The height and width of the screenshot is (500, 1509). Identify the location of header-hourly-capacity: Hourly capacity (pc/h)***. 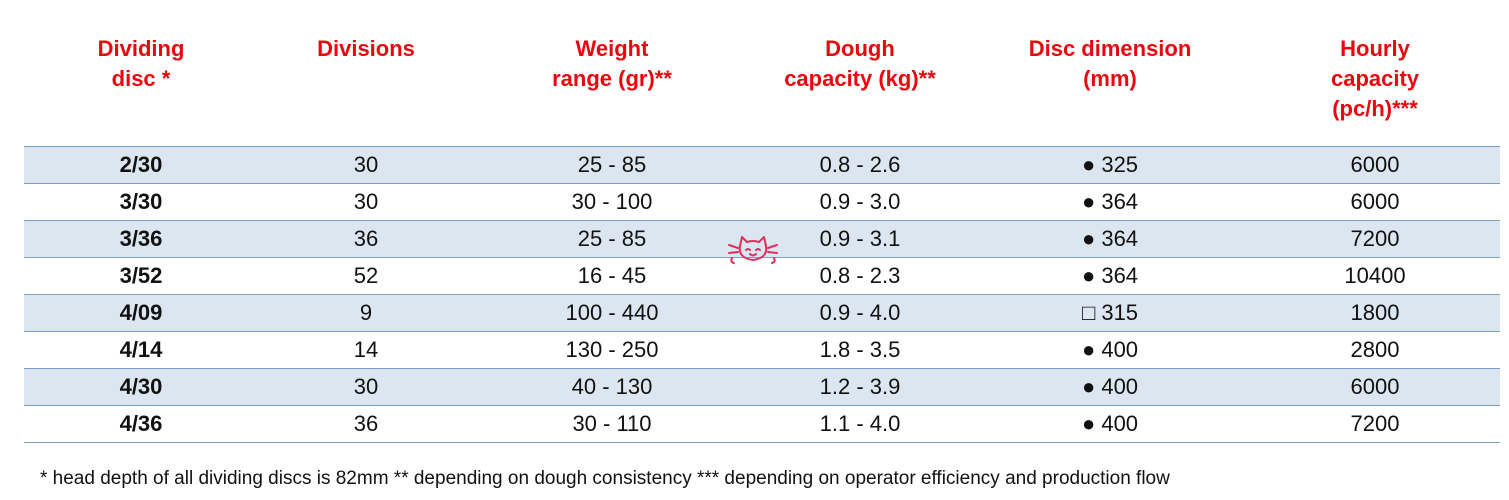
(1375, 88).